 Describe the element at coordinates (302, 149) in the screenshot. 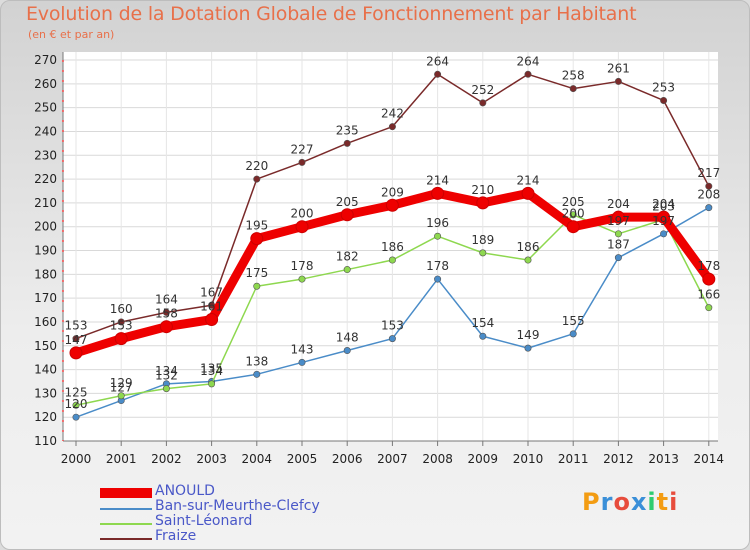

I see `data-label: 227` at that location.